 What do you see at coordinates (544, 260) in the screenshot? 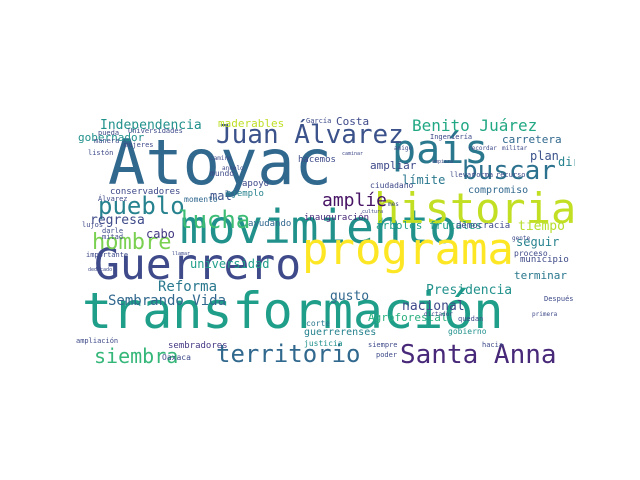
I see `word-municipio: municipio` at bounding box center [544, 260].